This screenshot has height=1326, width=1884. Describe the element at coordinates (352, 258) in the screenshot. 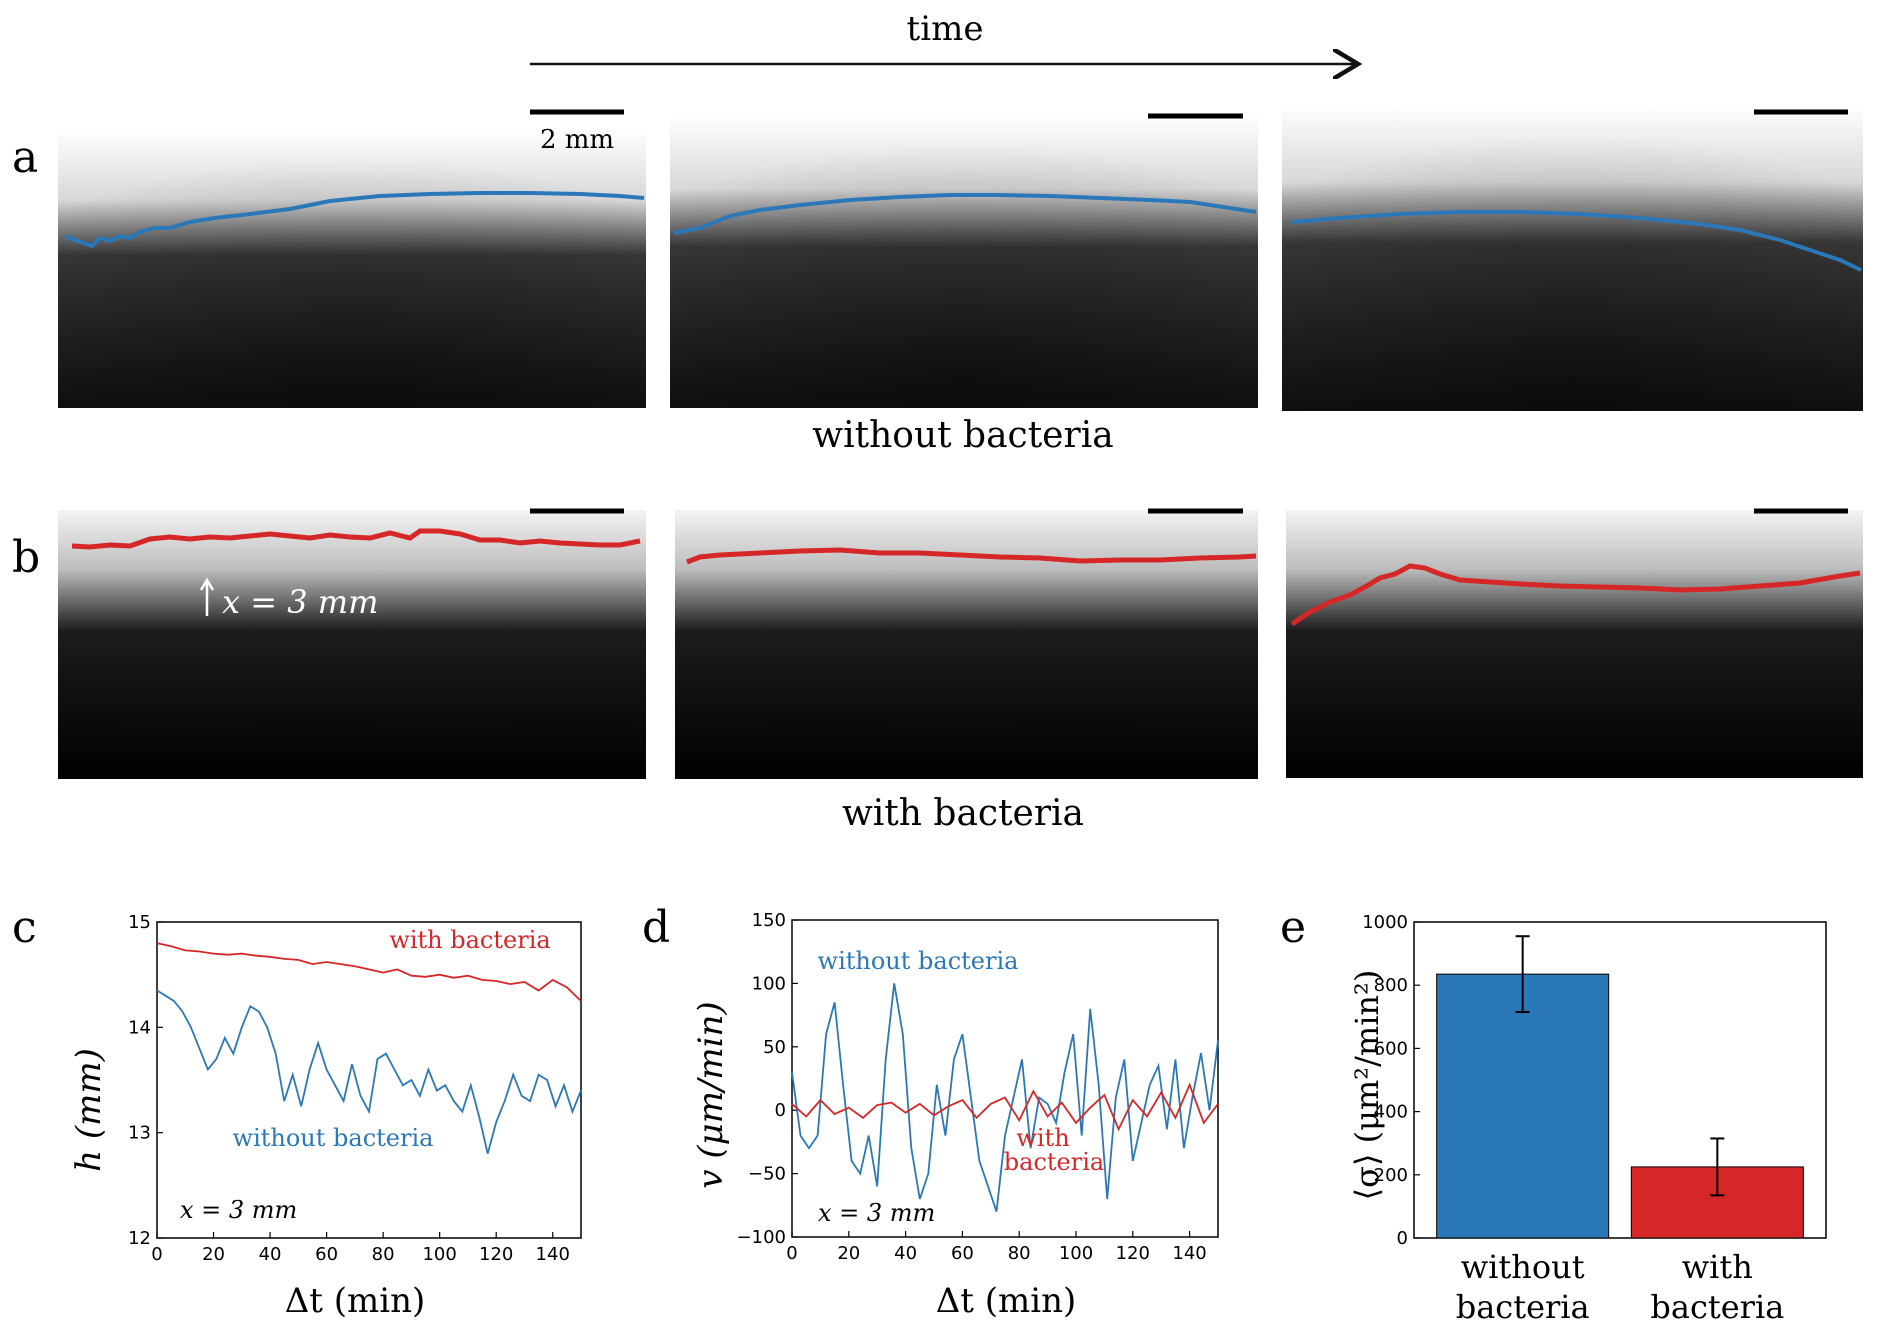

I see `row-a-frame-1: 2 mm` at that location.